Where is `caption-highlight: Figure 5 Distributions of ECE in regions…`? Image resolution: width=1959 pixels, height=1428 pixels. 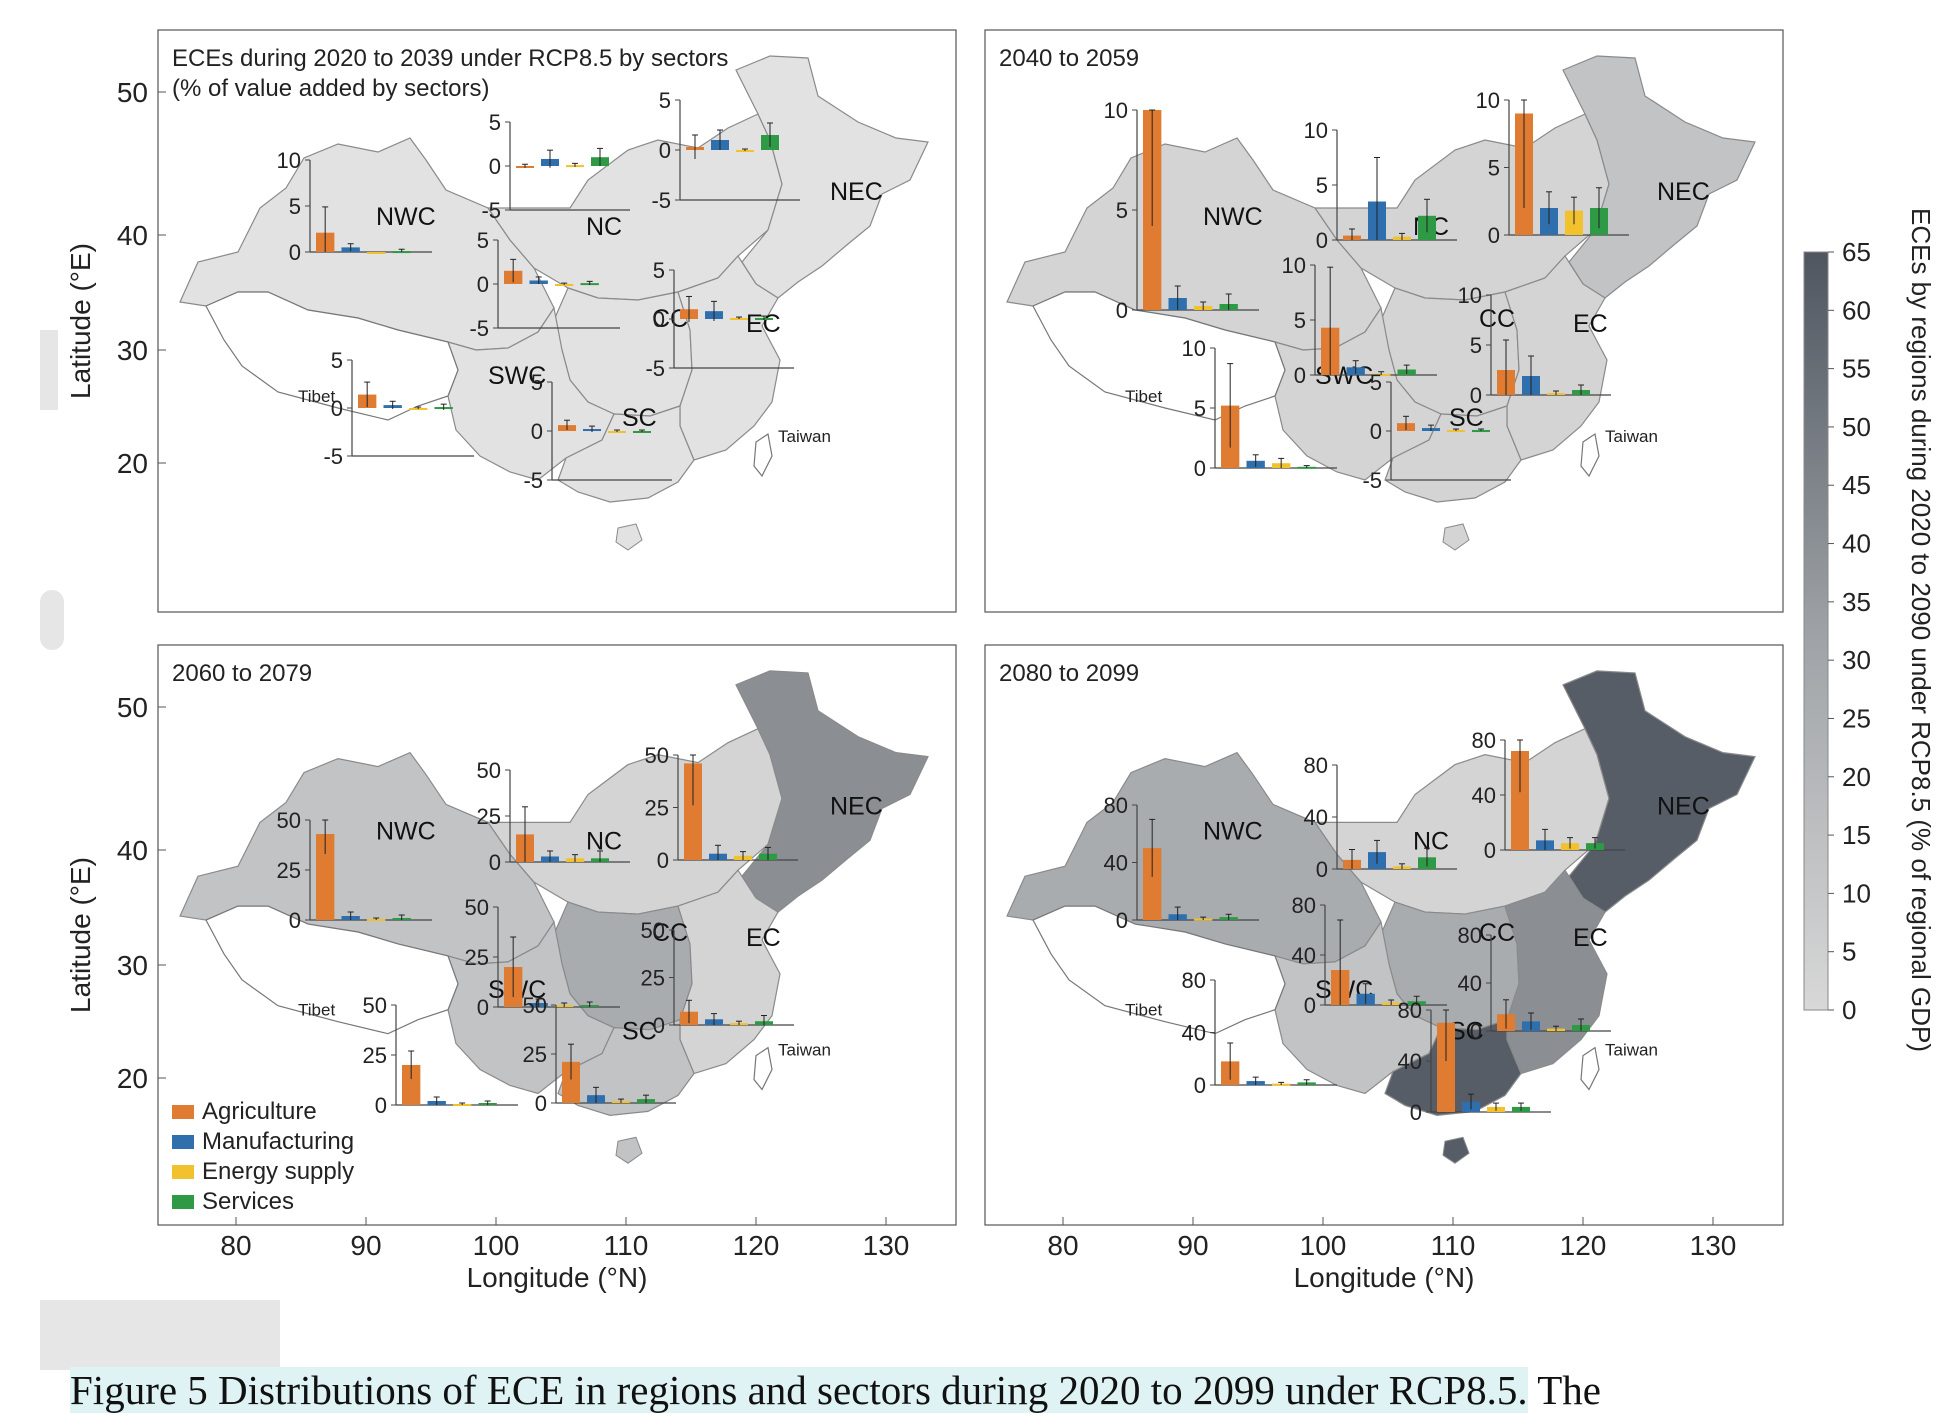 caption-highlight: Figure 5 Distributions of ECE in regions… is located at coordinates (799, 1390).